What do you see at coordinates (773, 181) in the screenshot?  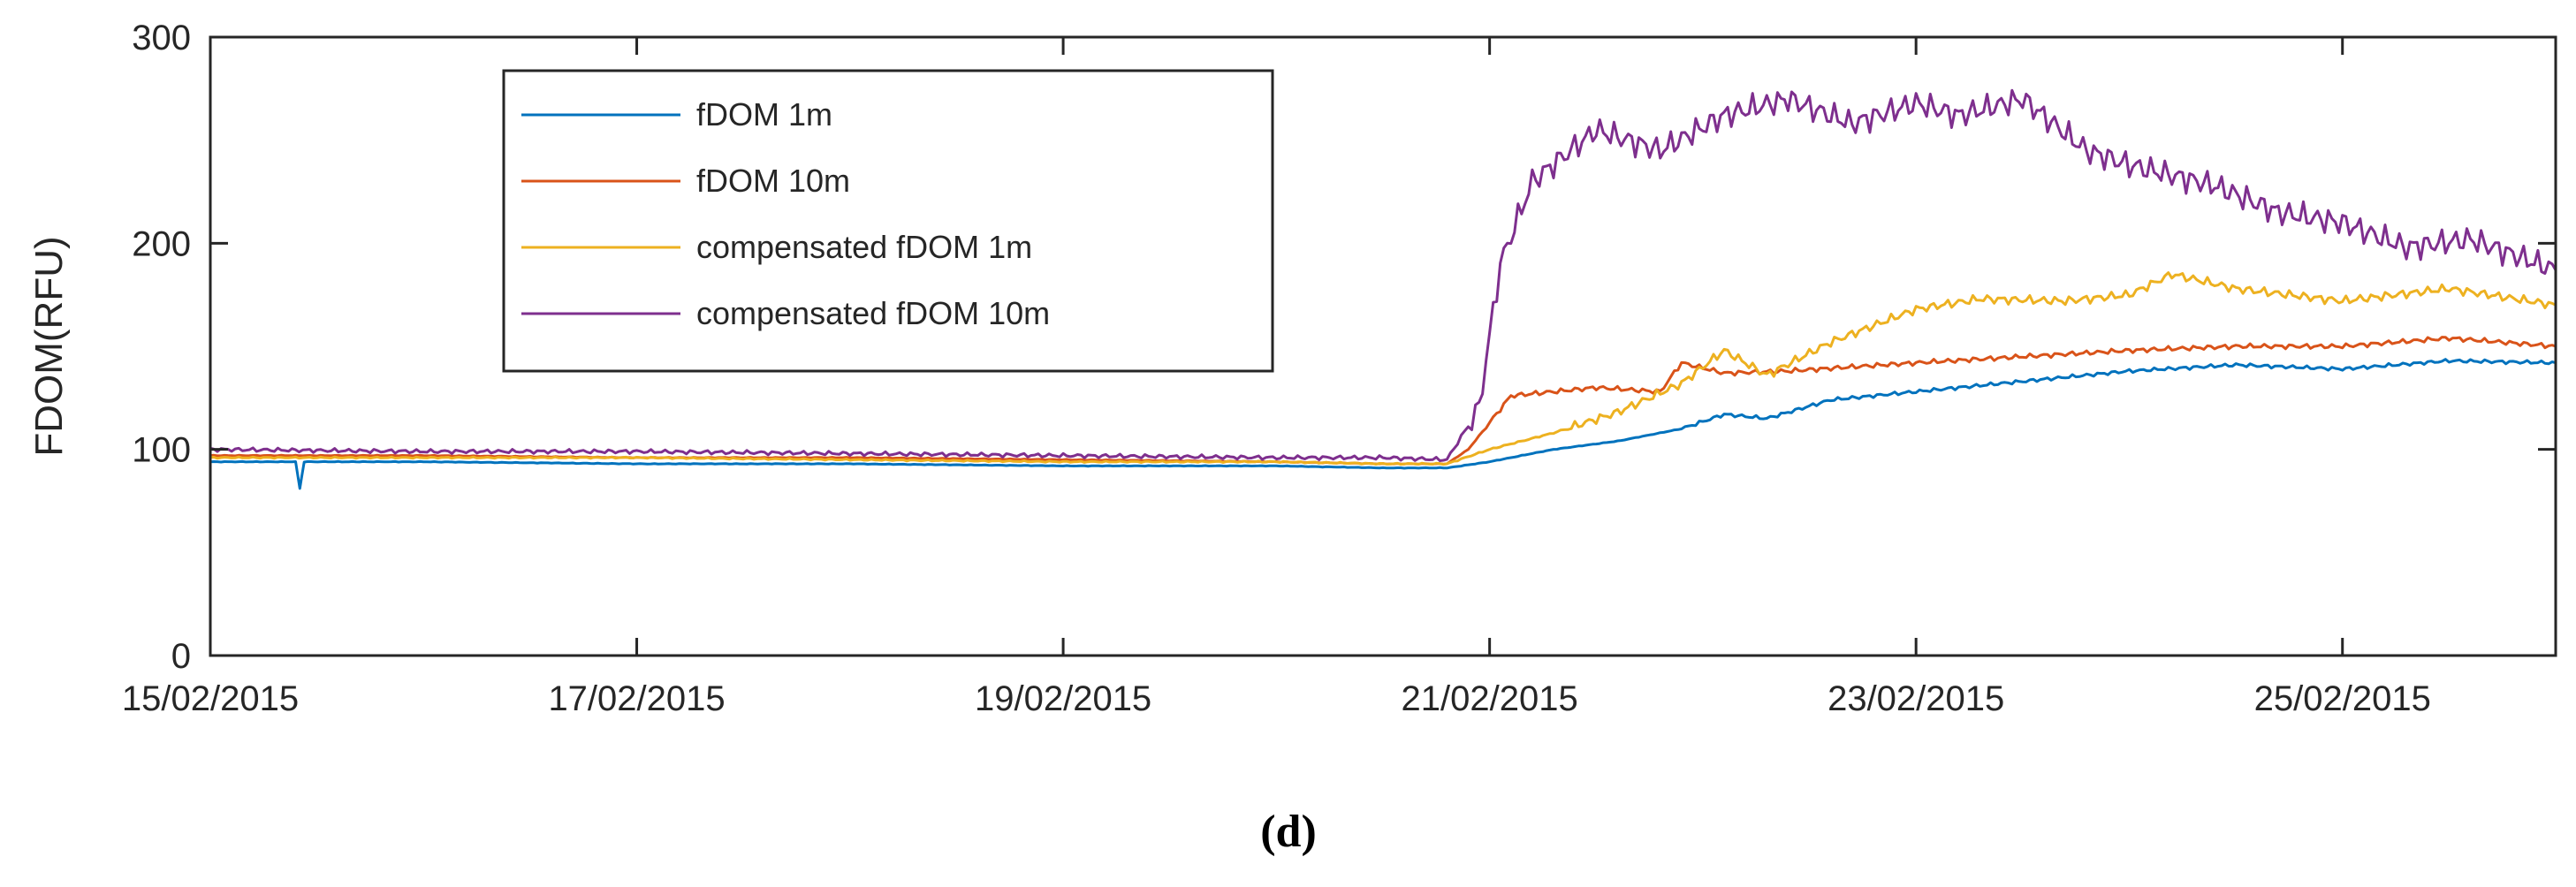 I see `legend-label-2: fDOM 10m` at bounding box center [773, 181].